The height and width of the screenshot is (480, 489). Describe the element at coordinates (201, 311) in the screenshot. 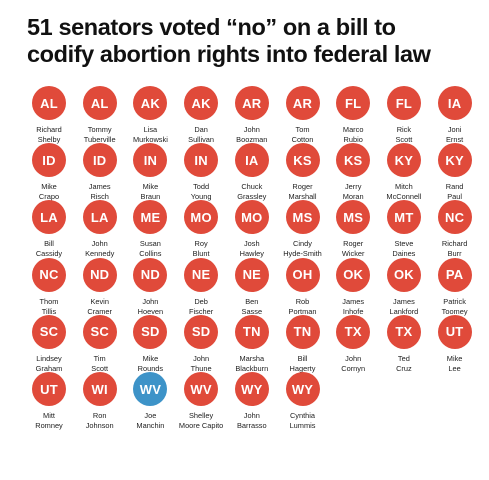

I see `senator-last-name: Fischer` at that location.